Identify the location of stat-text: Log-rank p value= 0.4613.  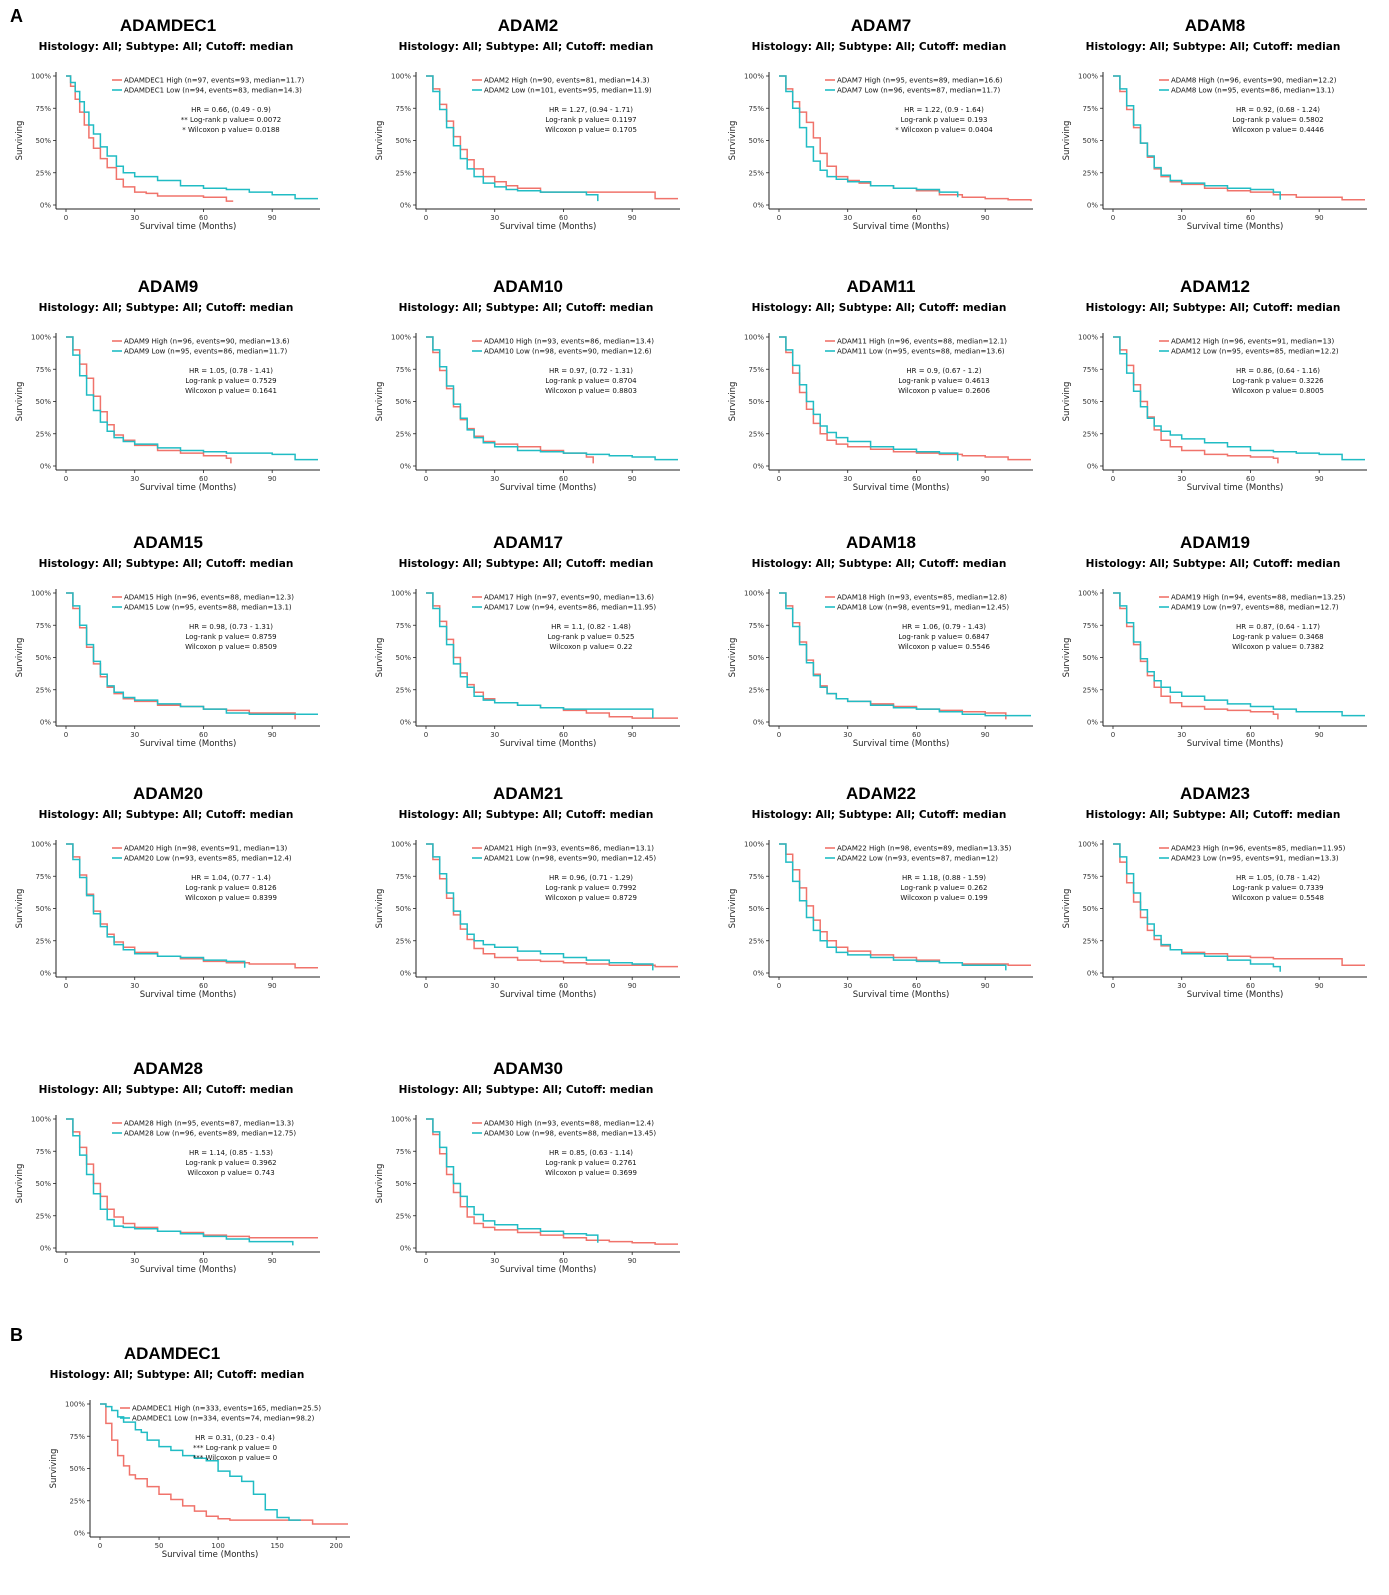
(943, 381).